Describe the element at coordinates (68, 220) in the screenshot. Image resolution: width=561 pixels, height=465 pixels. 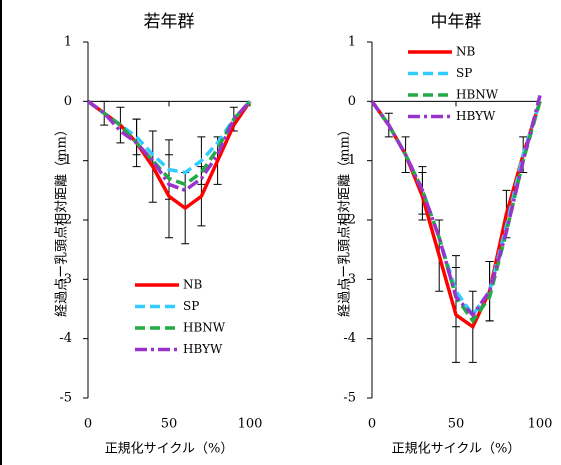
I see `y-tick-label: 2` at that location.